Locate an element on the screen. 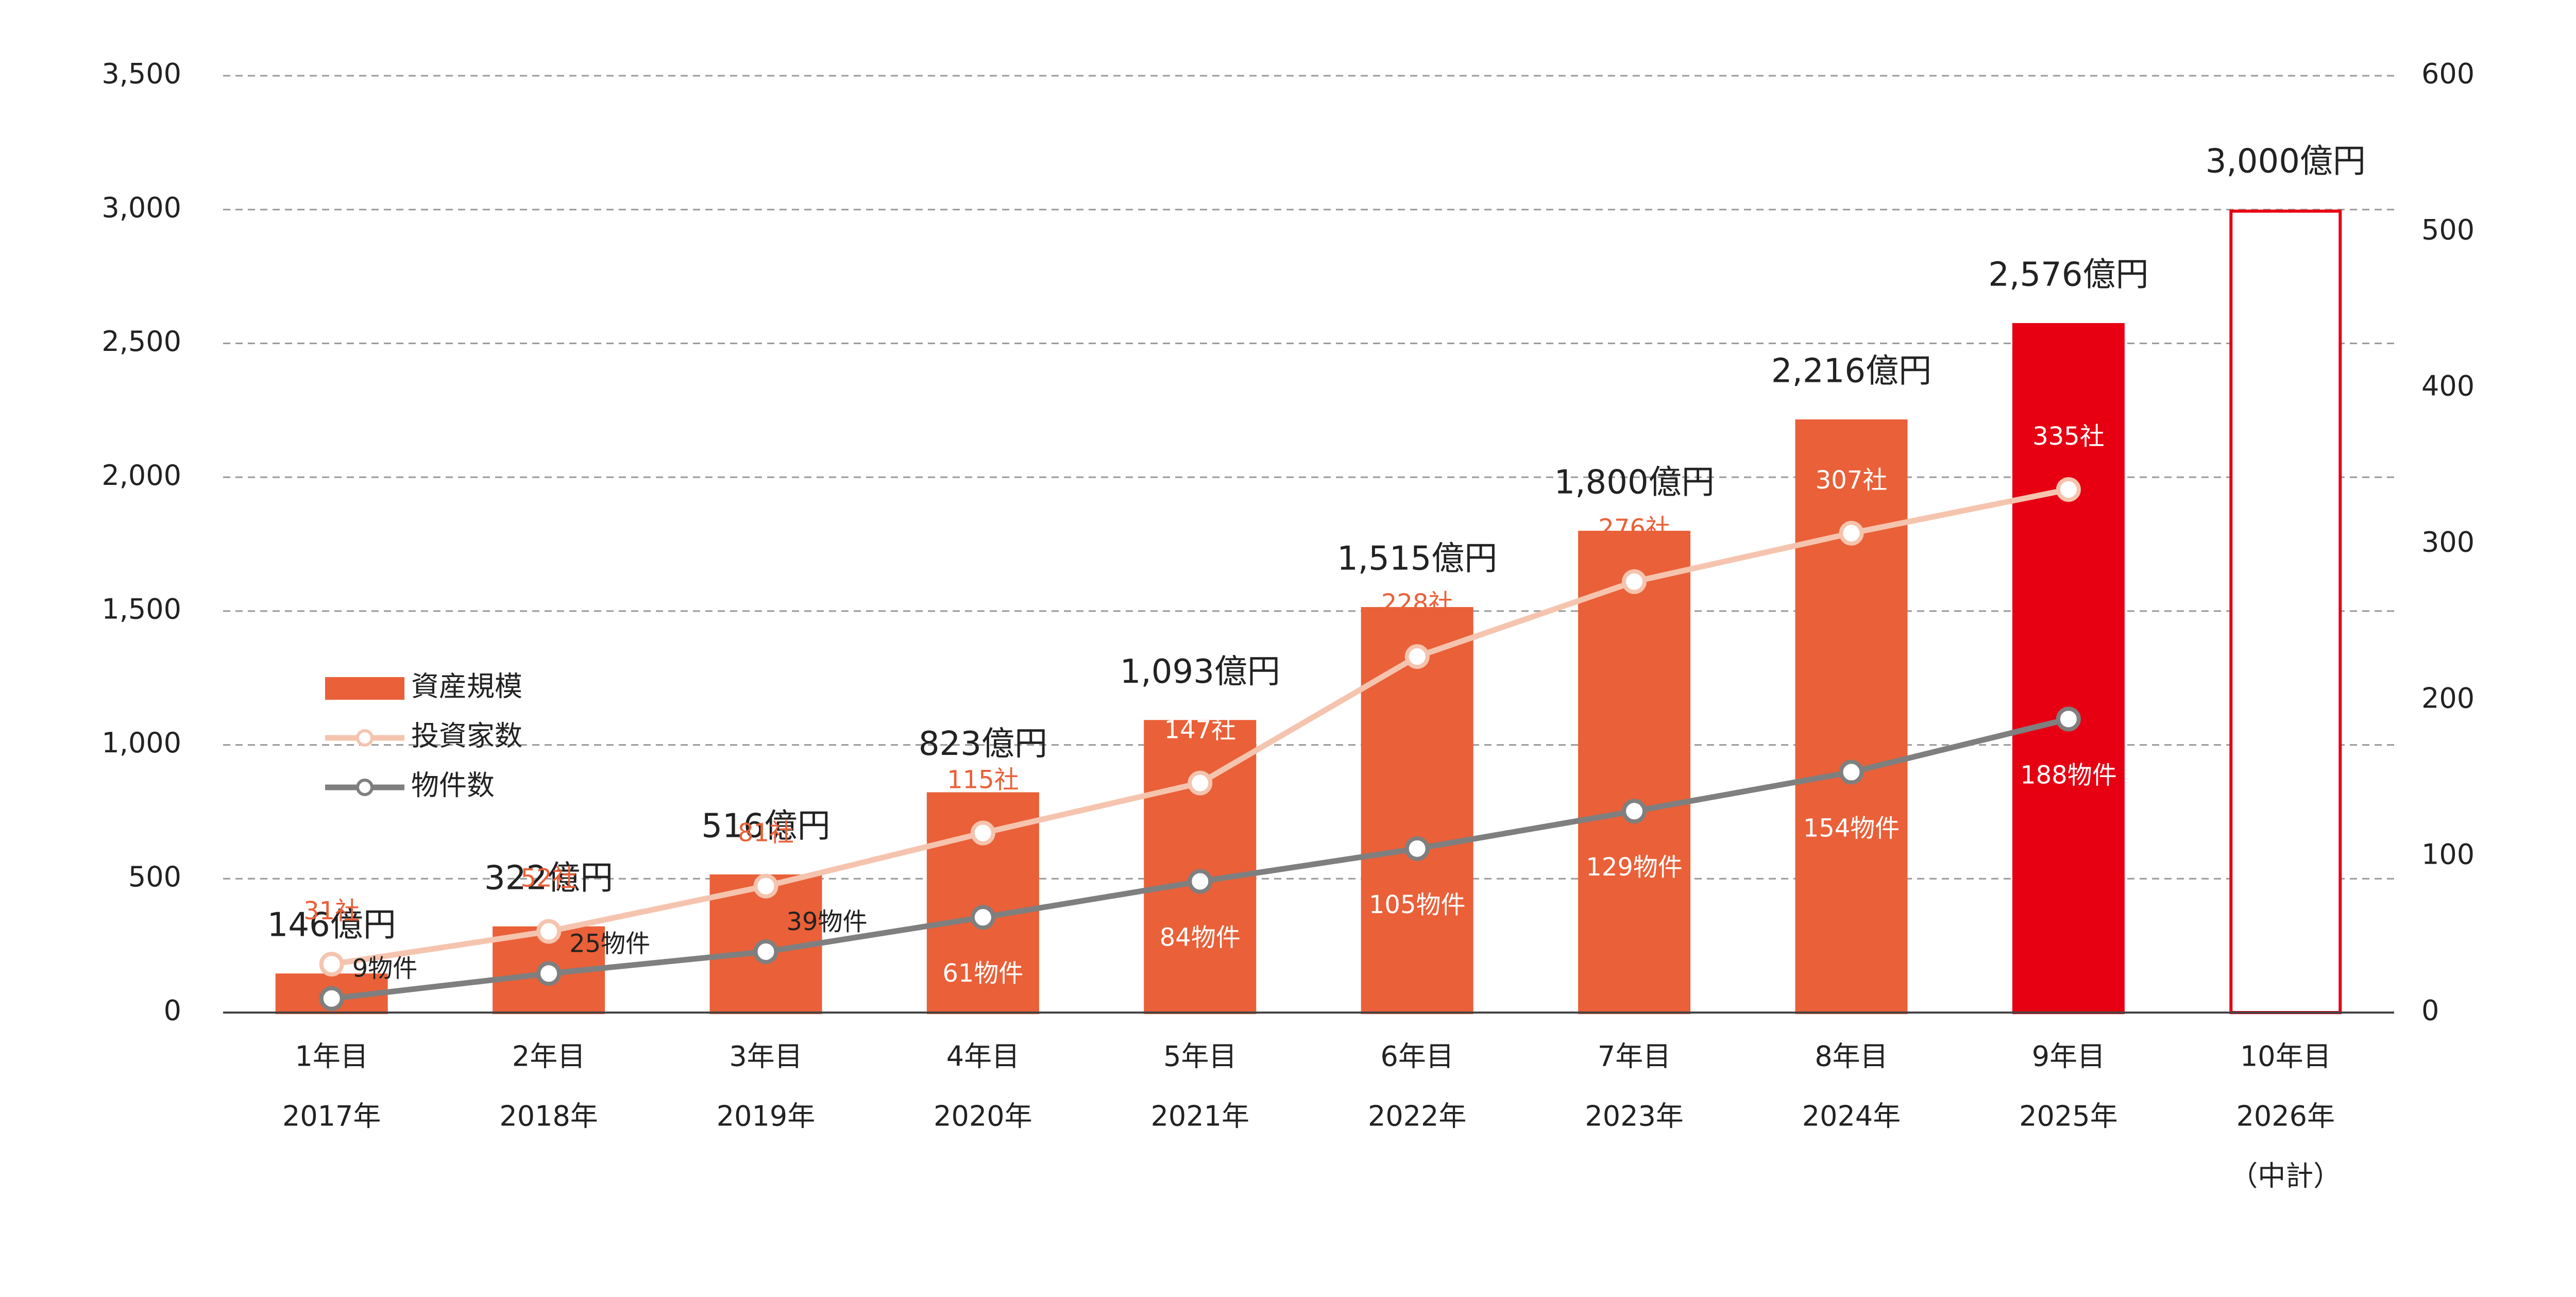  bar-value-label: 2,216億円 is located at coordinates (1851, 371).